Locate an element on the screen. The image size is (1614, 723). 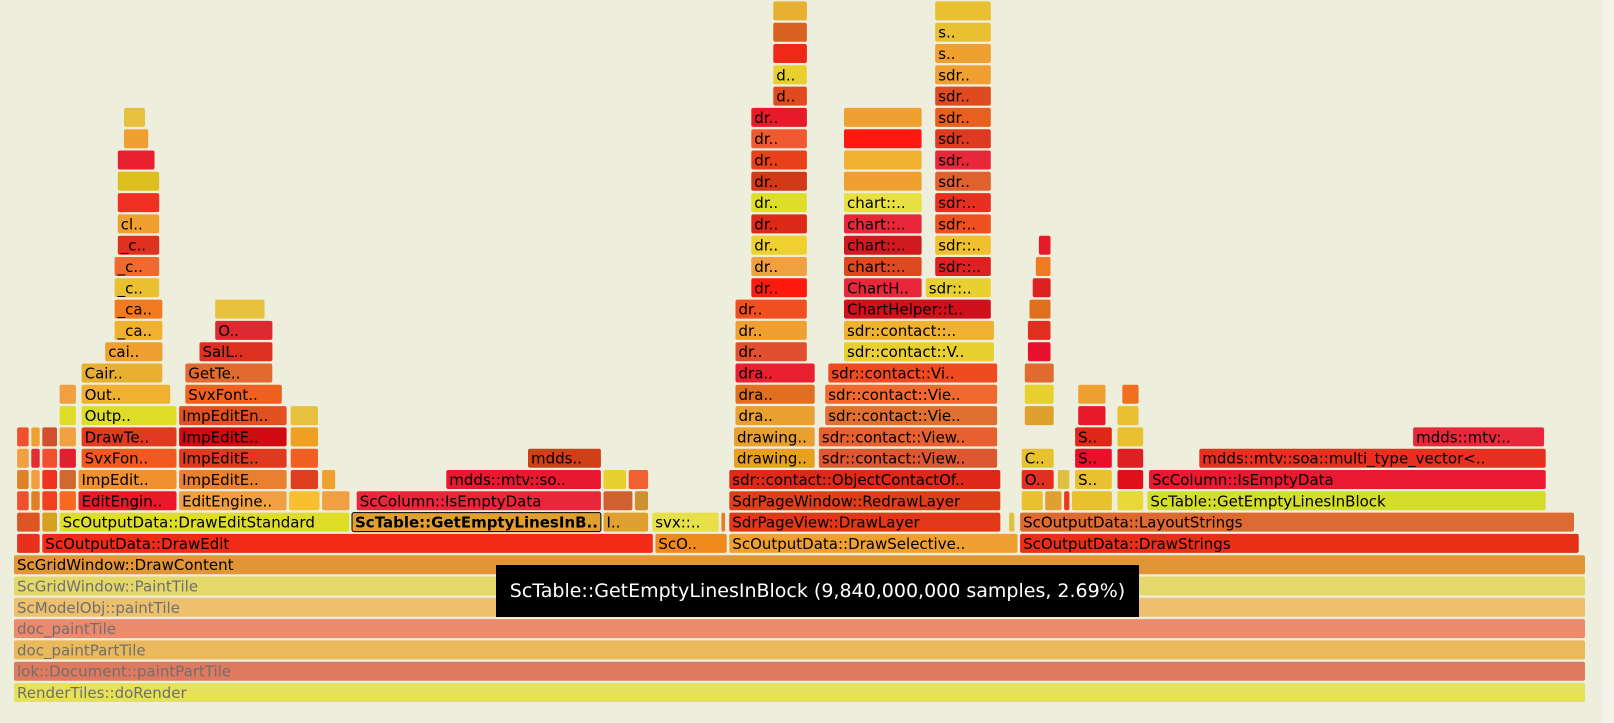
frame: sdr.. is located at coordinates (963, 160).